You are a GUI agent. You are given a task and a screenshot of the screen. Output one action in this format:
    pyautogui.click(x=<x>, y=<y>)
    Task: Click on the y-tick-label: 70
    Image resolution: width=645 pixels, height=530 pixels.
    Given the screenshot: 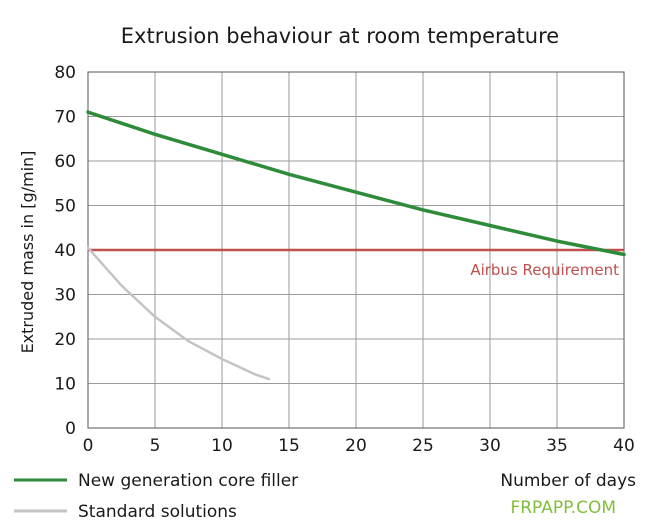 What is the action you would take?
    pyautogui.click(x=65, y=118)
    